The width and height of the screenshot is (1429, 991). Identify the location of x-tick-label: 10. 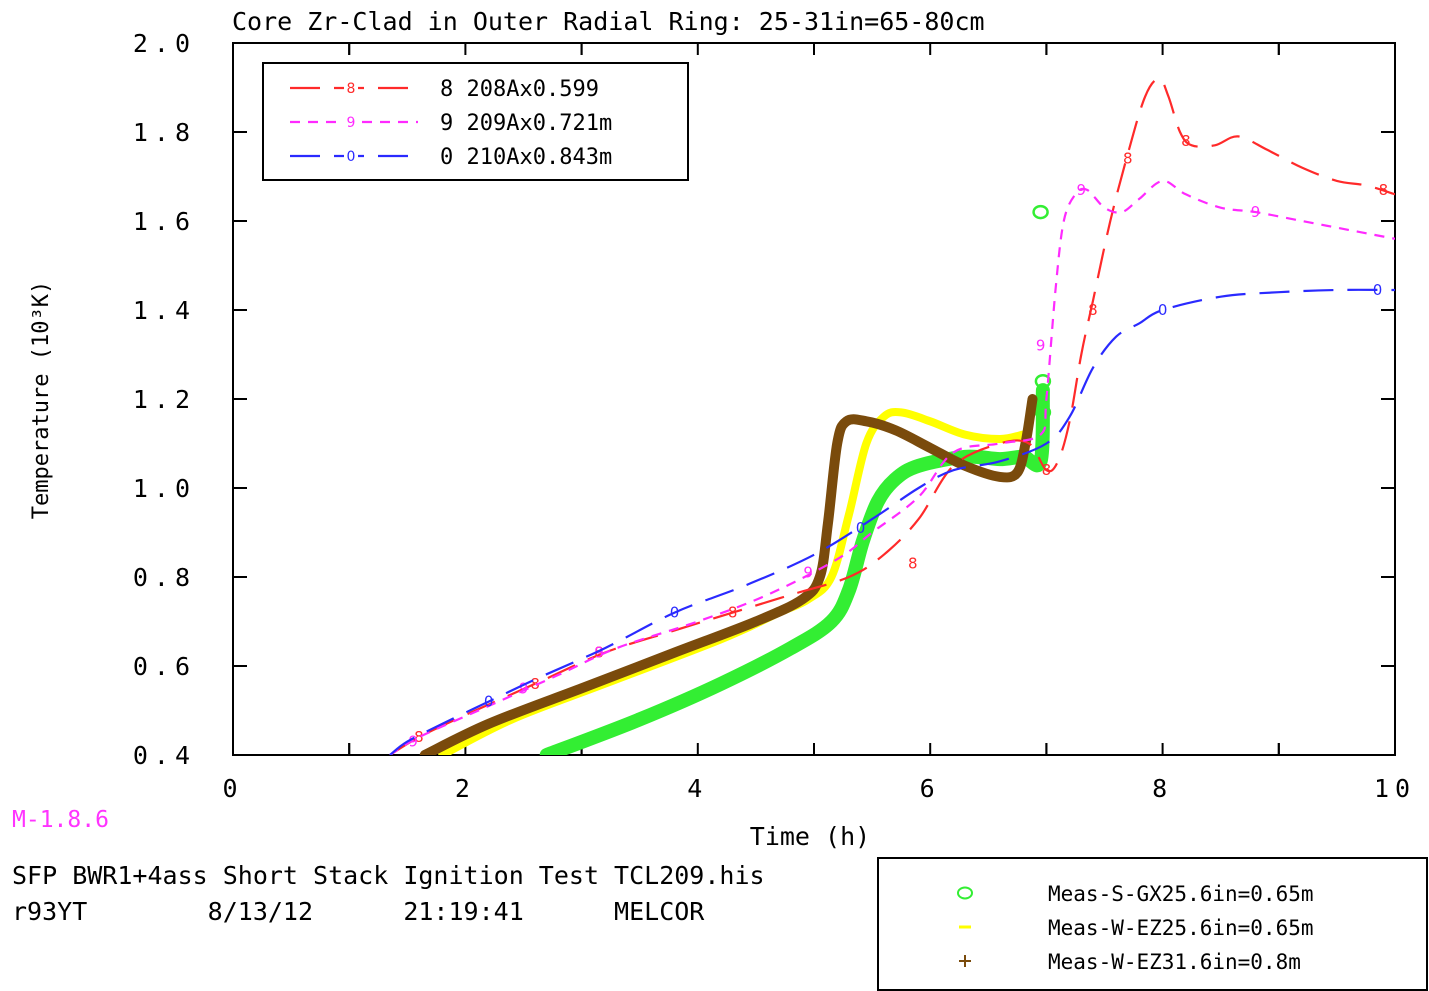
(1395, 788).